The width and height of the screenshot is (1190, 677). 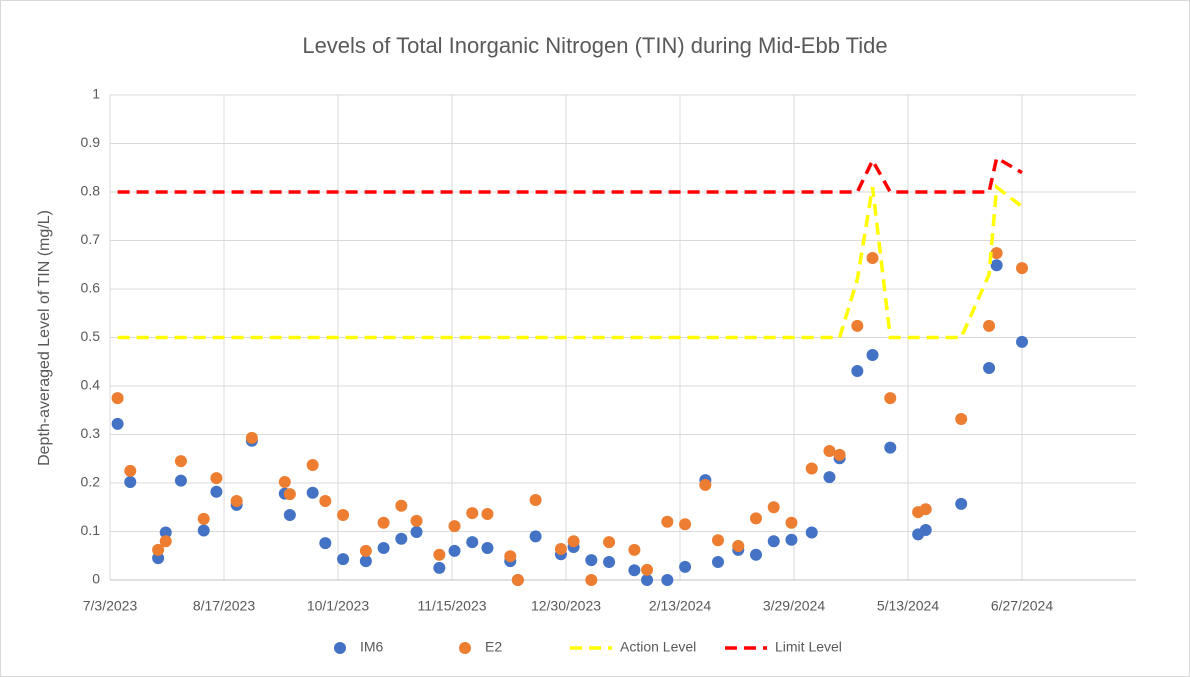 What do you see at coordinates (570, 174) in the screenshot?
I see `level-line` at bounding box center [570, 174].